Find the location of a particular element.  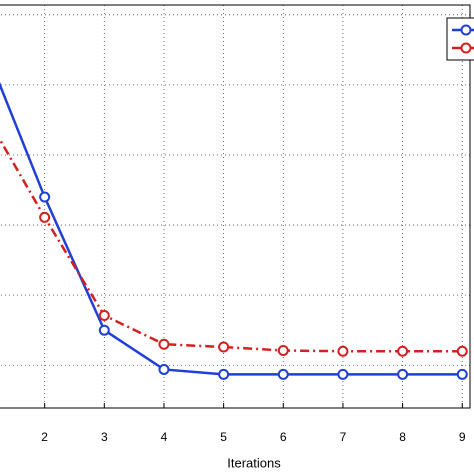

x-axis-label: Iterations is located at coordinates (254, 462).